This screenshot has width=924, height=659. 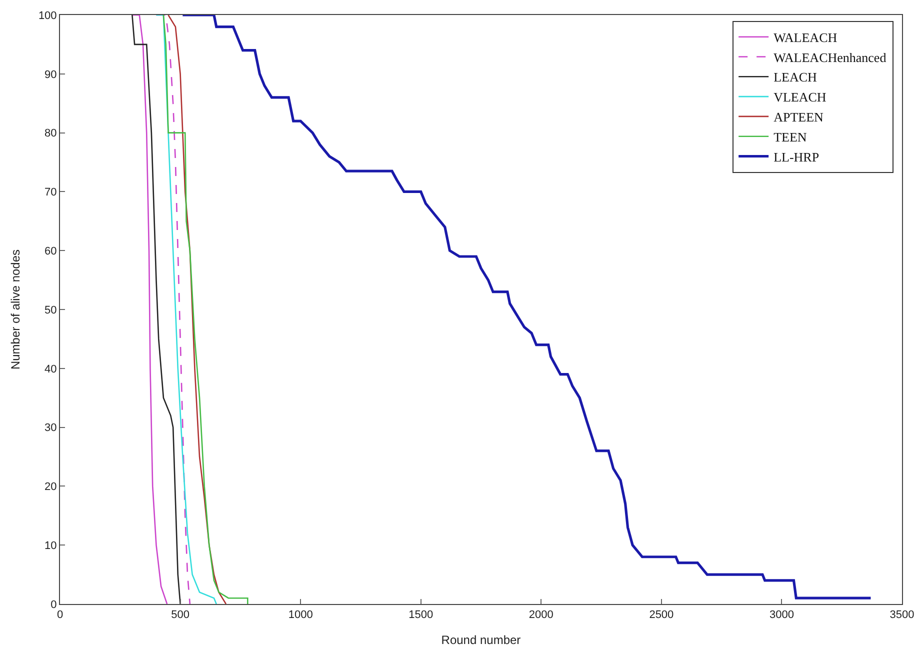 I want to click on legend-label: VLEACH, so click(x=800, y=97).